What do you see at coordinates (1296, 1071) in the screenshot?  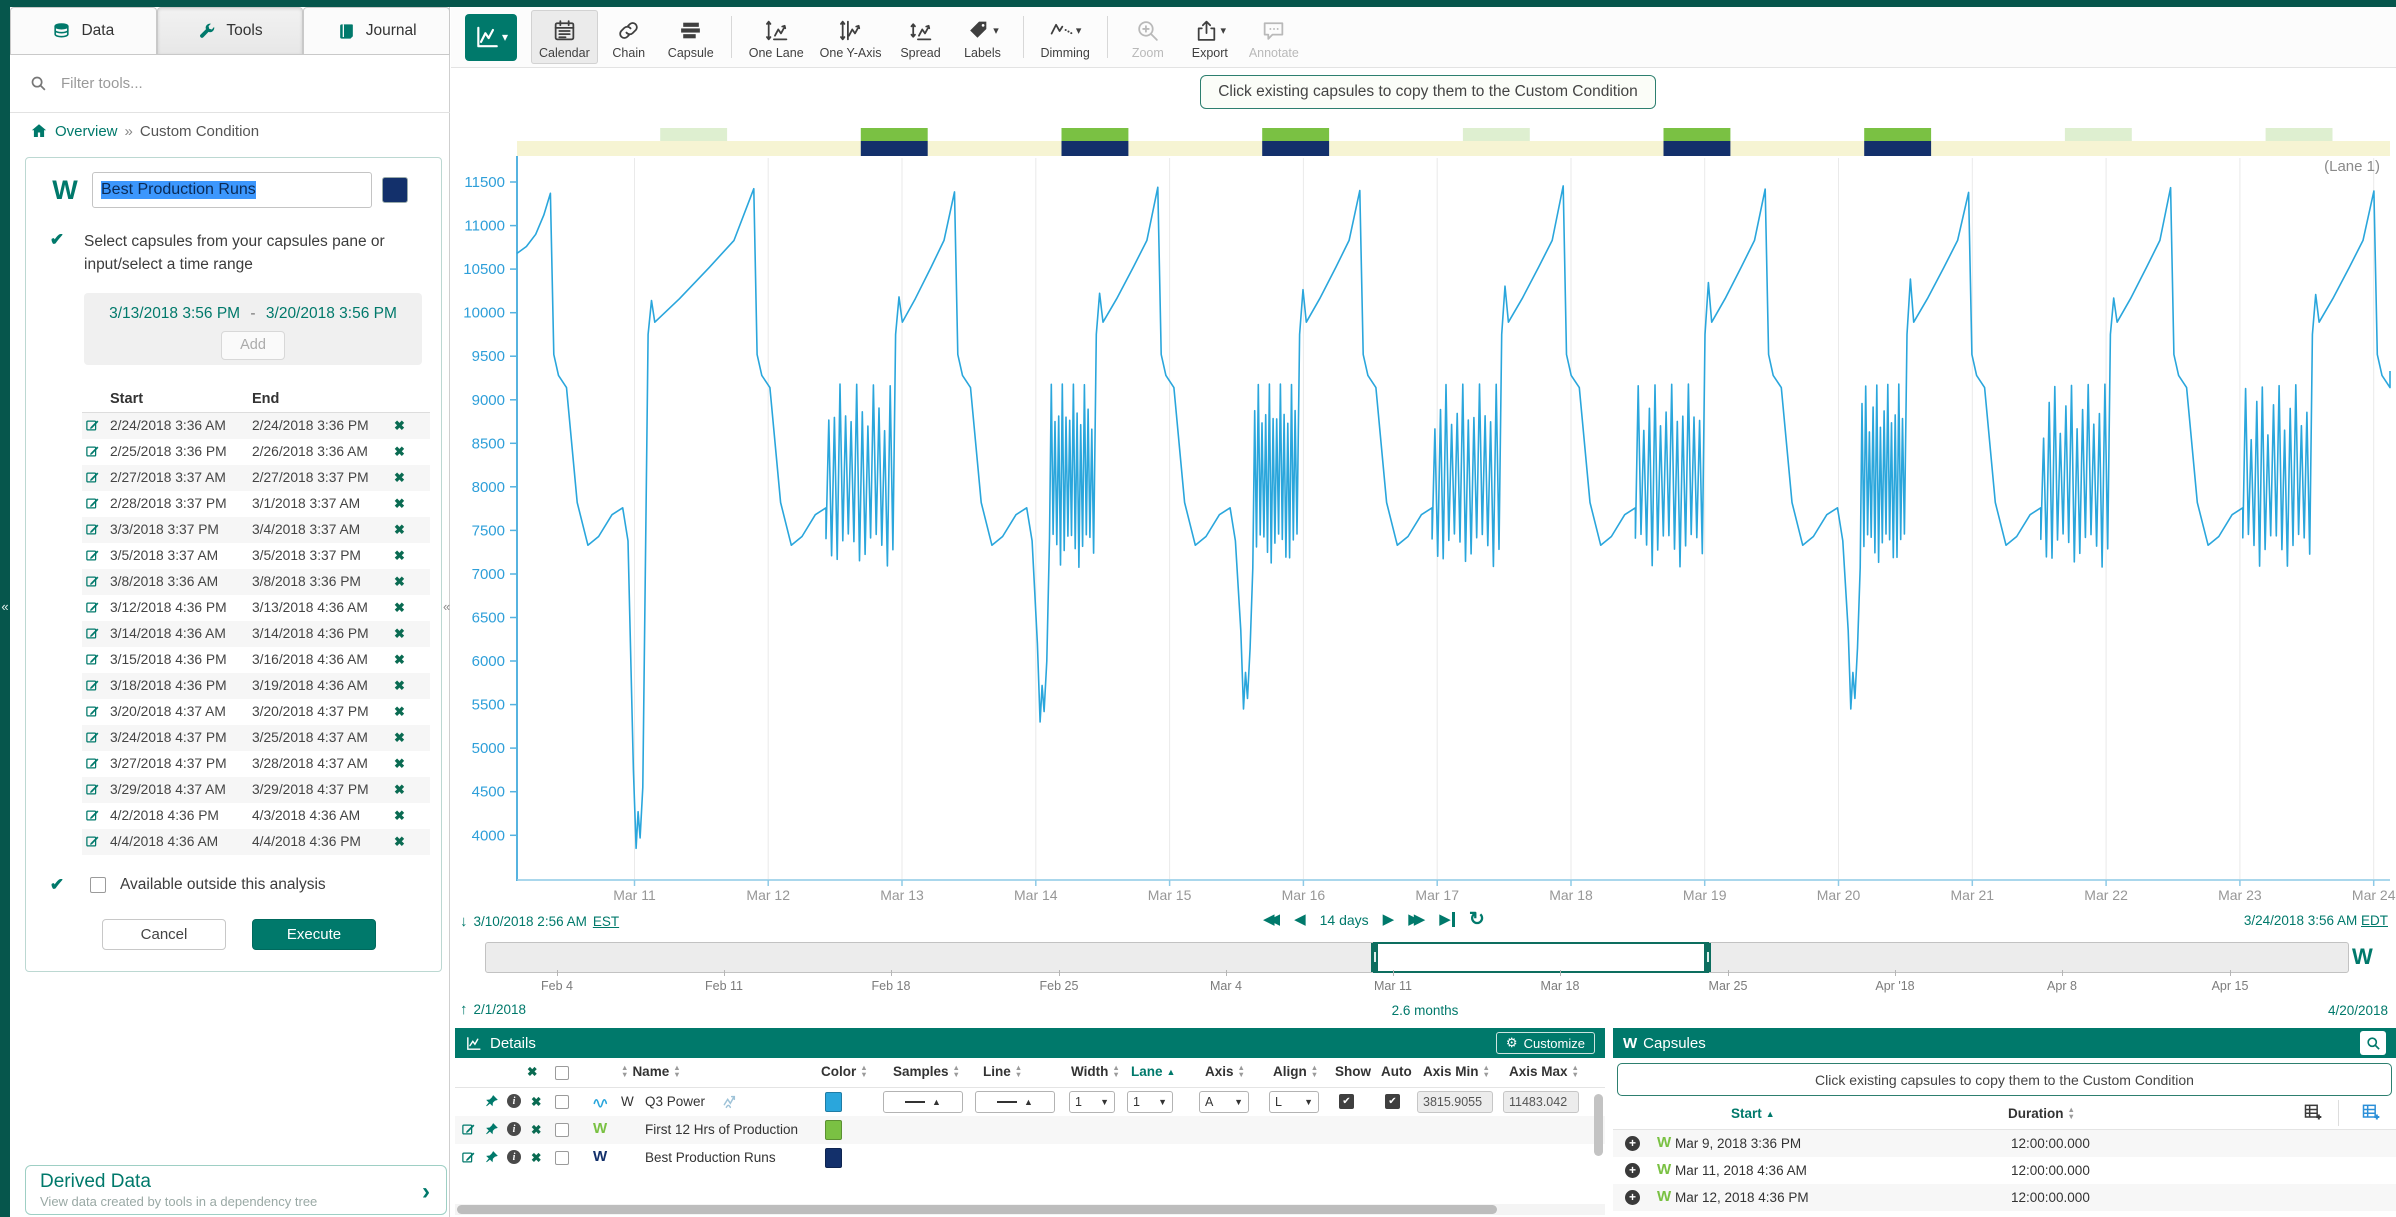 I see `sort-align: Align ▲ ▼` at bounding box center [1296, 1071].